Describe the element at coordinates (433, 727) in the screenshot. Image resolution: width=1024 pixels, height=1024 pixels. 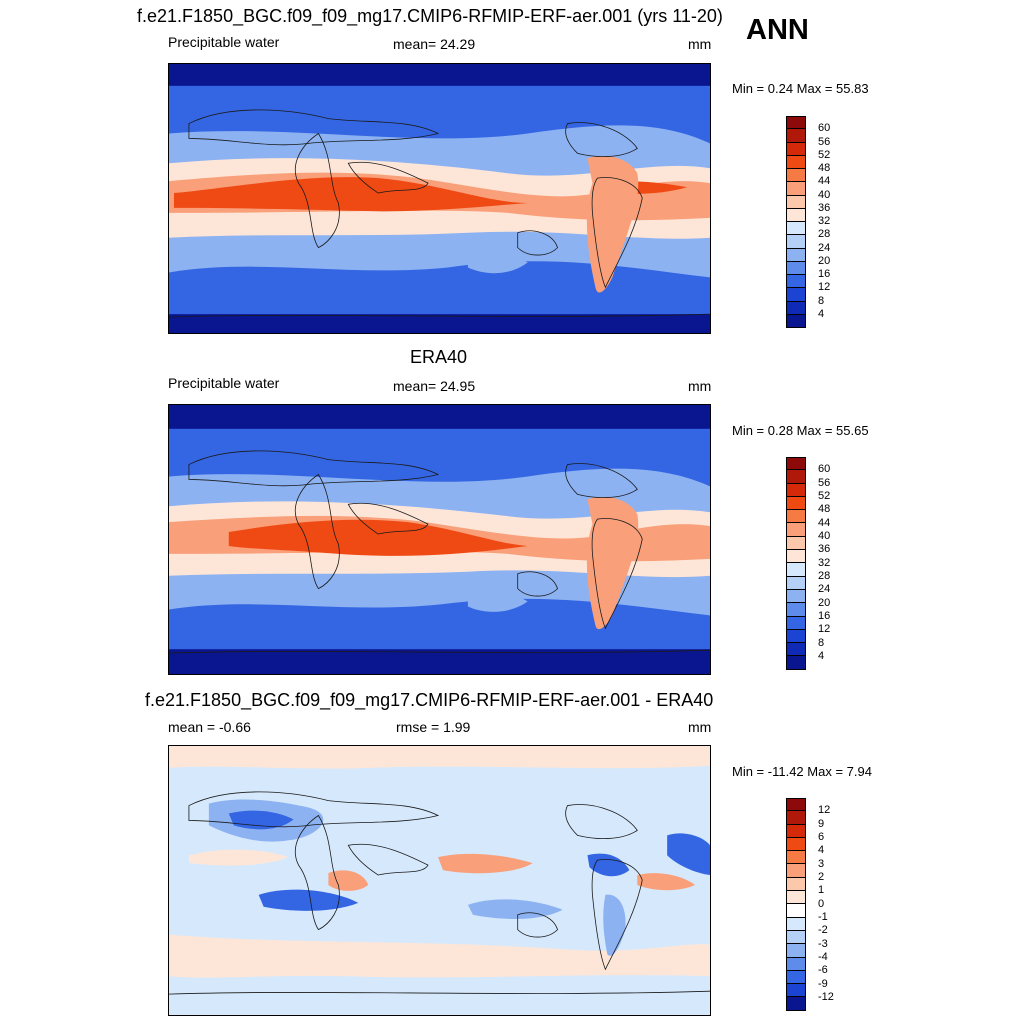
I see `panel-diff-rmse-label: rmse = 1.99` at that location.